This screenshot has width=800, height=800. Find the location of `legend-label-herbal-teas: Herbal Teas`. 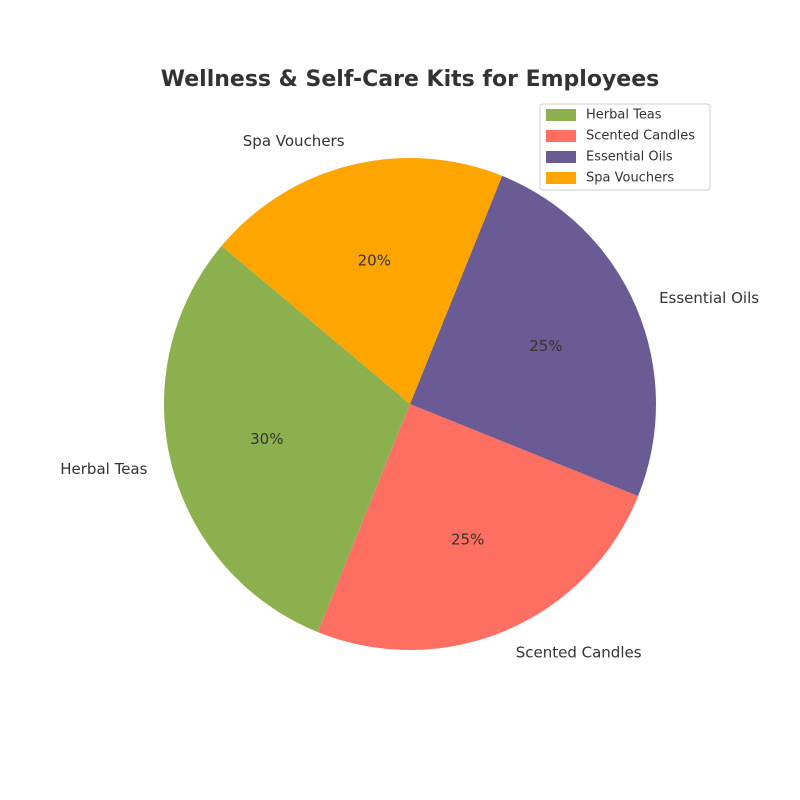

legend-label-herbal-teas: Herbal Teas is located at coordinates (624, 115).